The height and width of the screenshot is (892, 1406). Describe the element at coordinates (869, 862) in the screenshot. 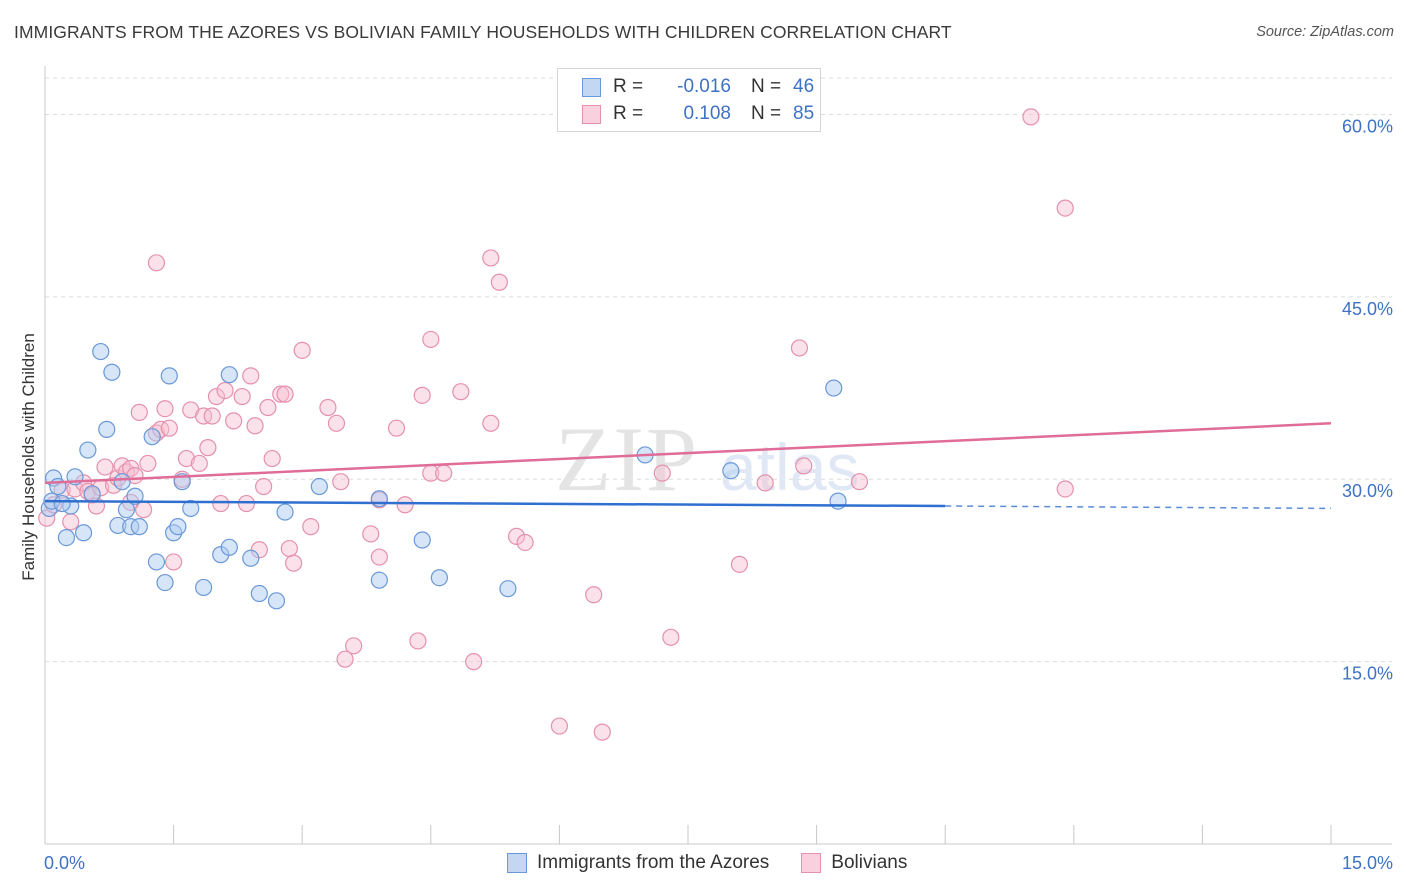

I see `legend-label-bolivians: Bolivians` at that location.